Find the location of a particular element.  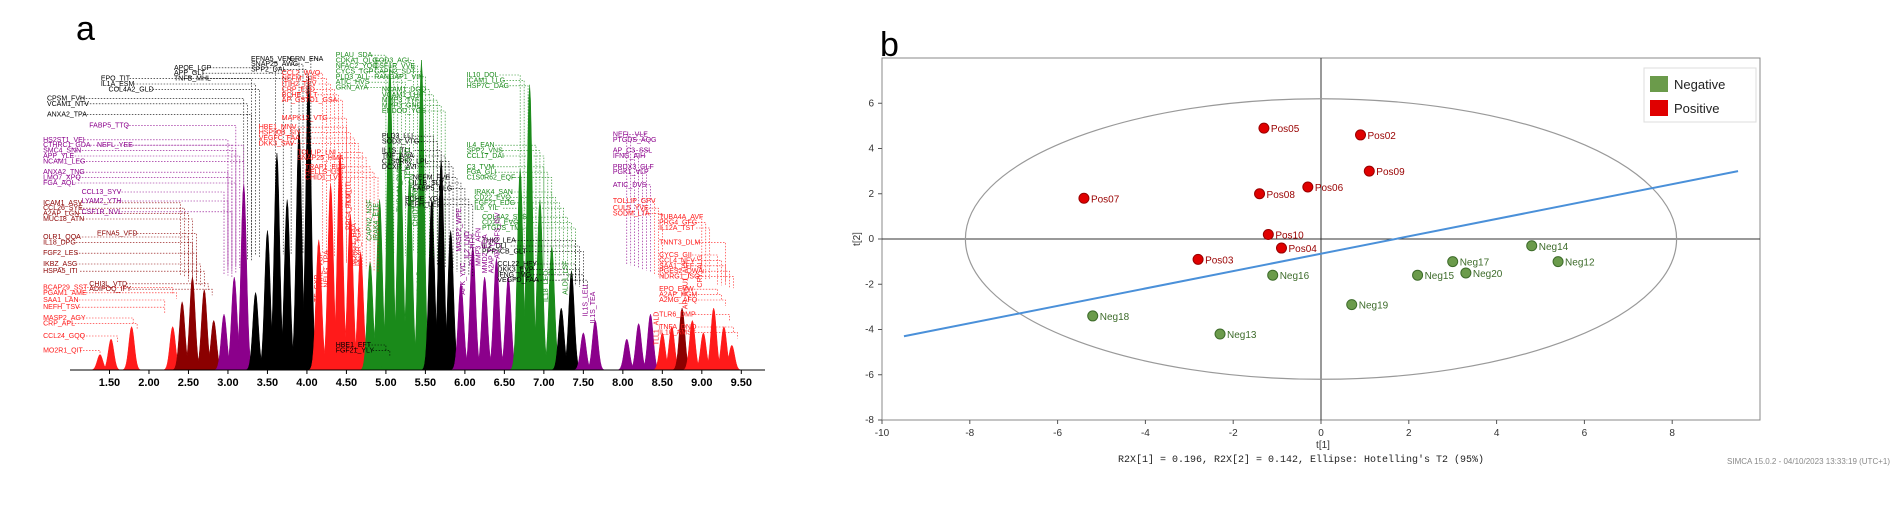

peak-label: APP_YLE is located at coordinates (58, 156).